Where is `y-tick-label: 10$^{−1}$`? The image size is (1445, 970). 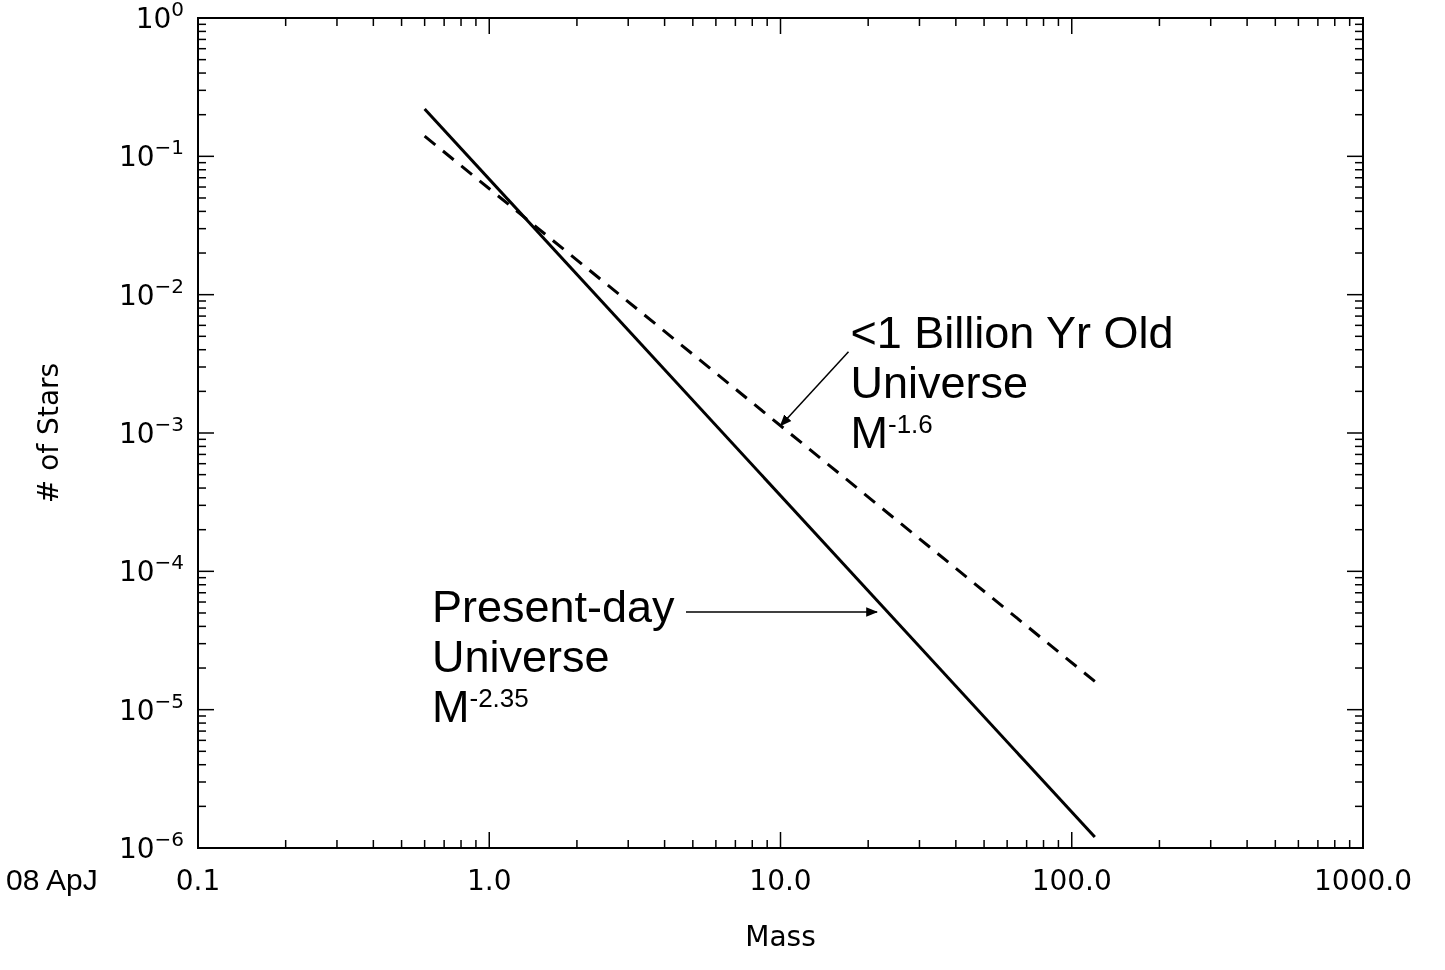 y-tick-label: 10$^{−1}$ is located at coordinates (151, 154).